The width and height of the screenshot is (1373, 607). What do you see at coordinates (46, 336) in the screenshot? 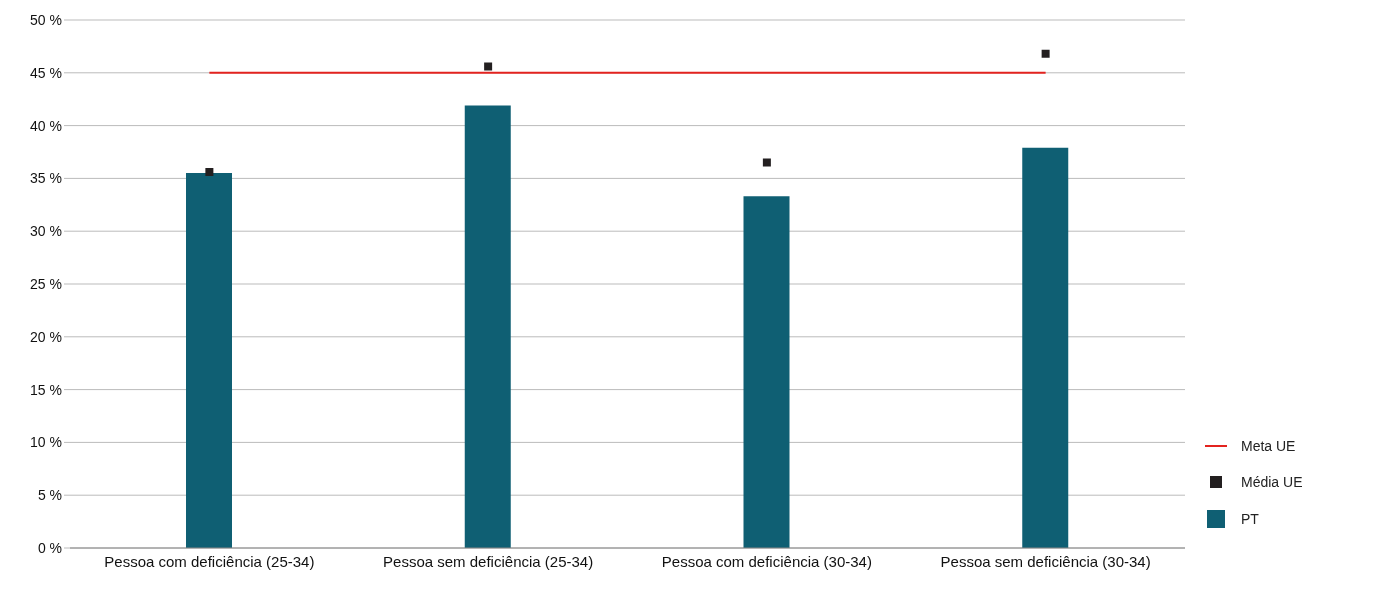
I see `y-tick-label: 20 %` at bounding box center [46, 336].